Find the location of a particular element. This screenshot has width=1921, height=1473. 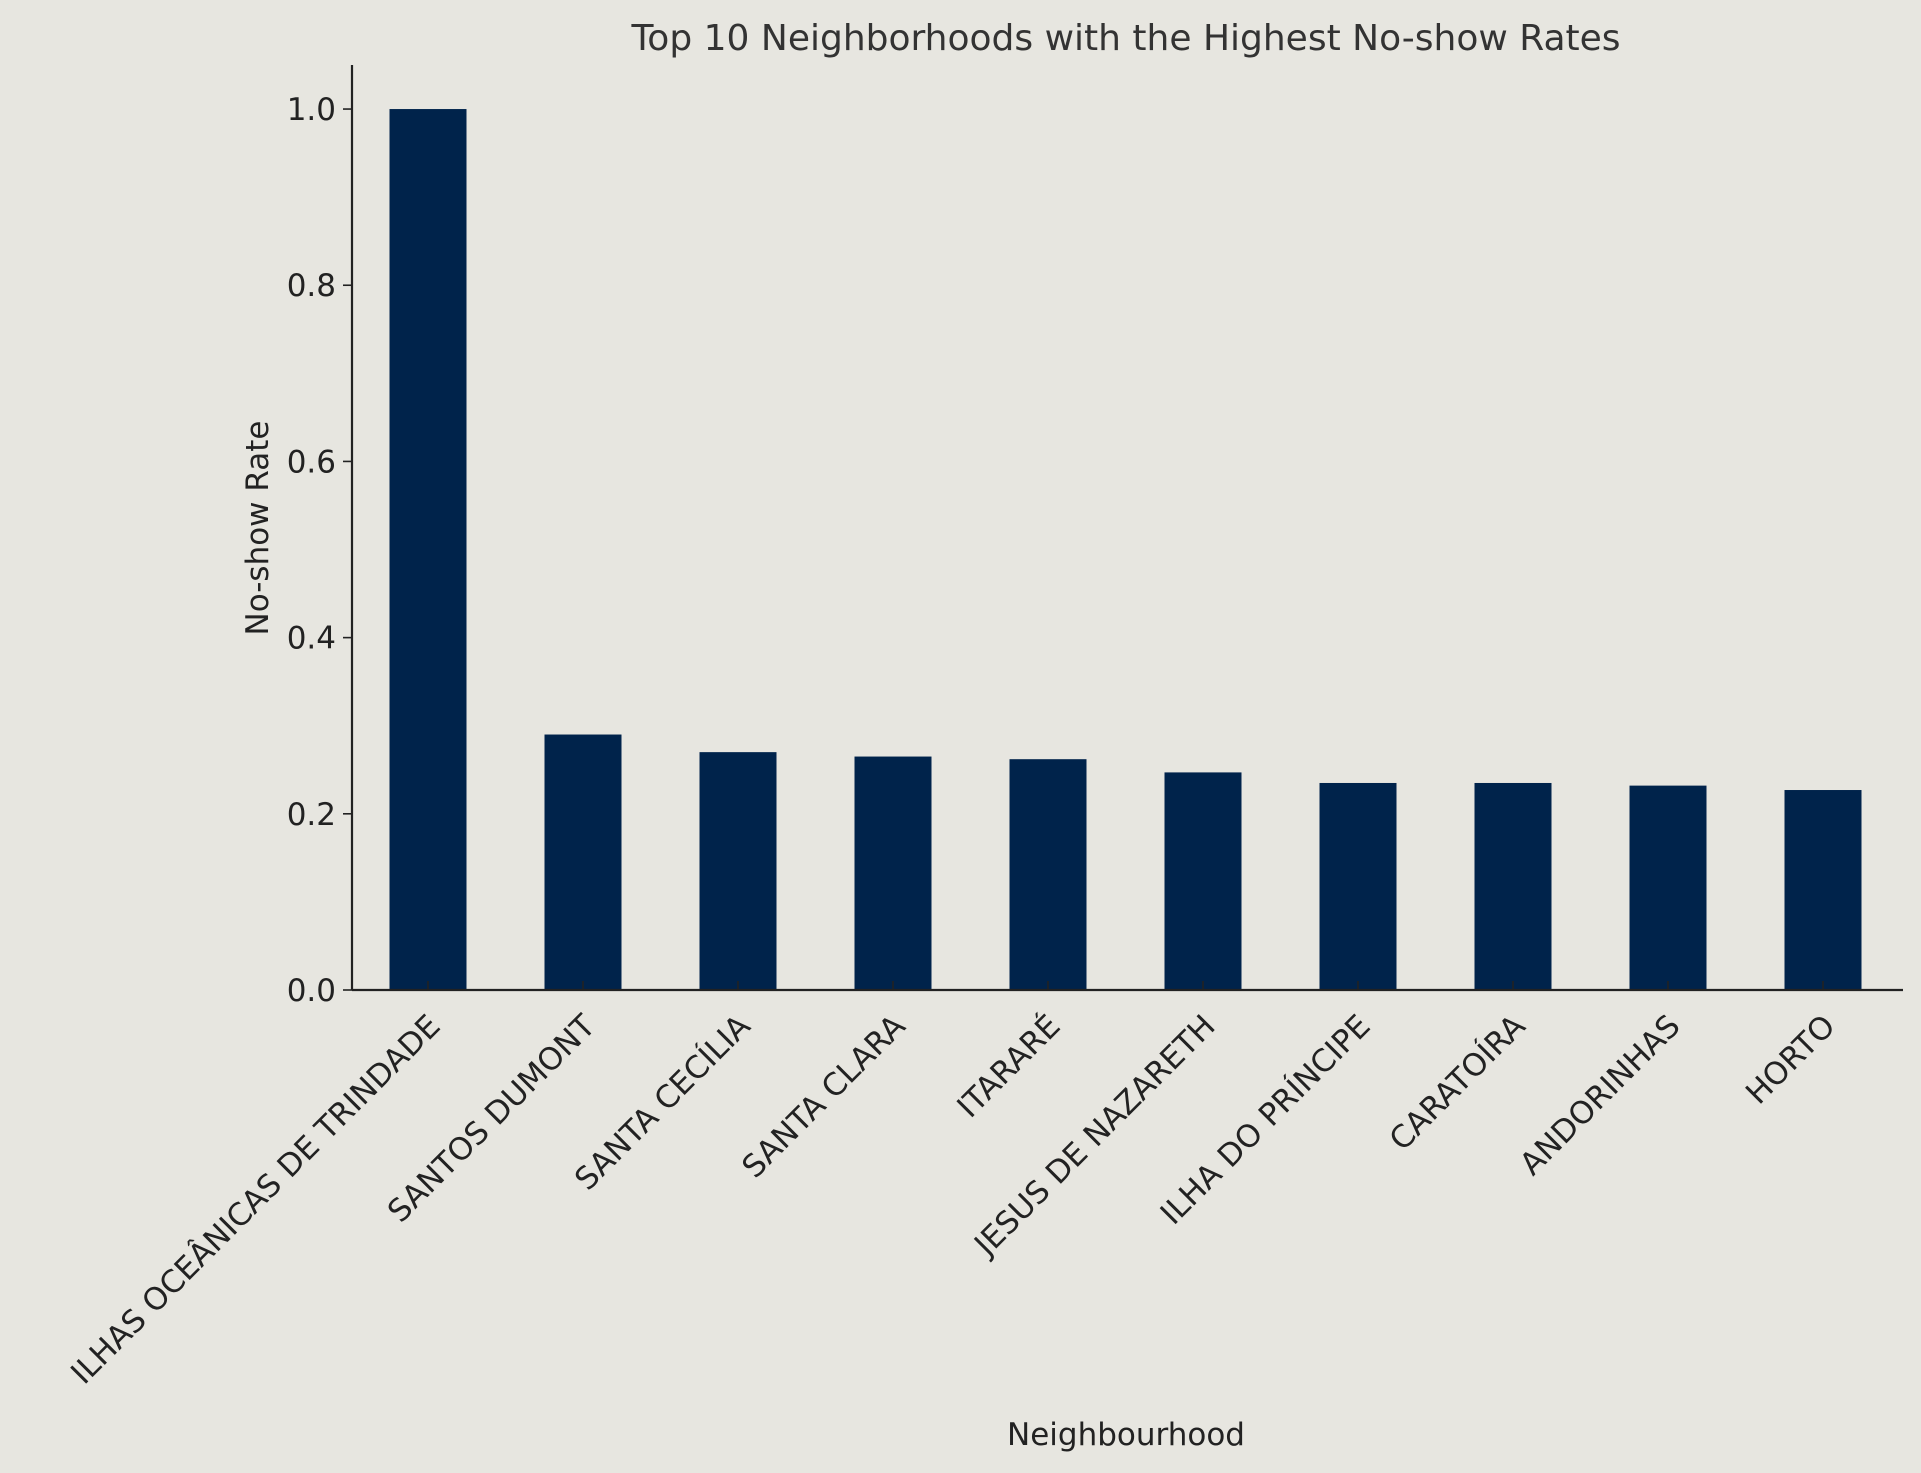

y-tick-label: 1.0 is located at coordinates (311, 110).